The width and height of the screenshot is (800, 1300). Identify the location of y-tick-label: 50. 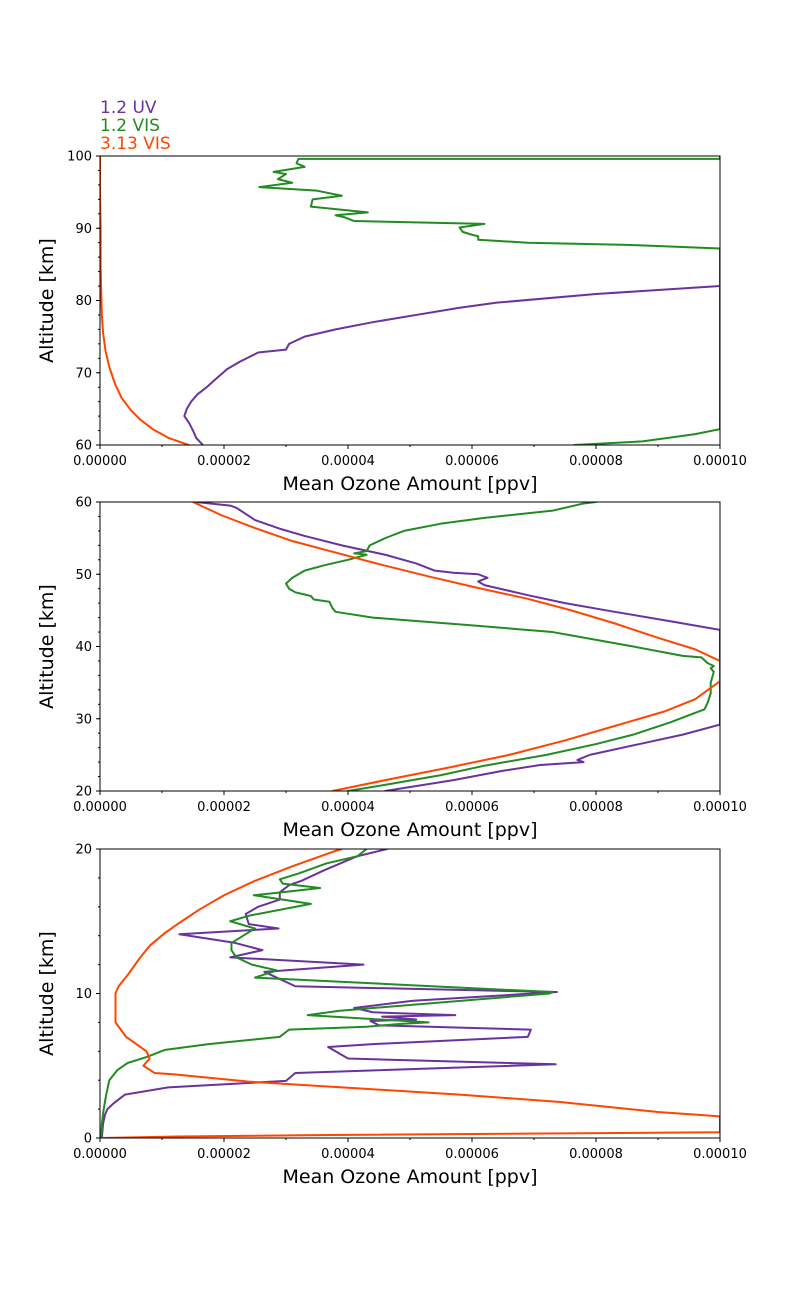
(83, 575).